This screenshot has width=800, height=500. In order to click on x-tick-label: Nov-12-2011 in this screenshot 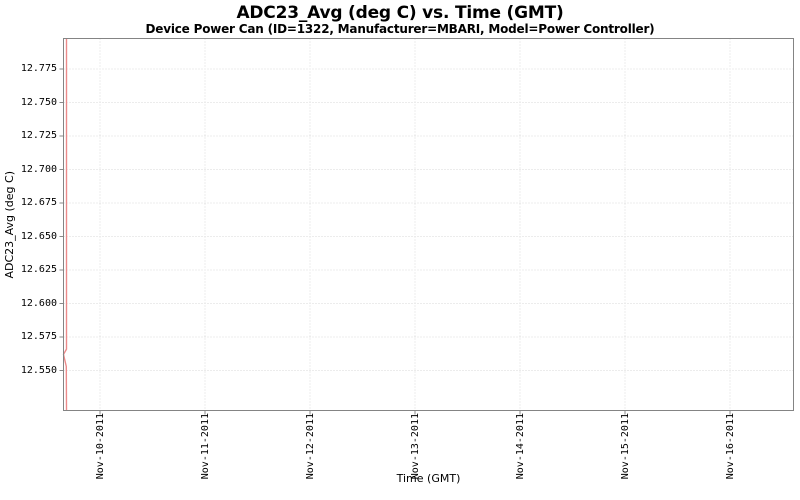, I will do `click(310, 445)`.